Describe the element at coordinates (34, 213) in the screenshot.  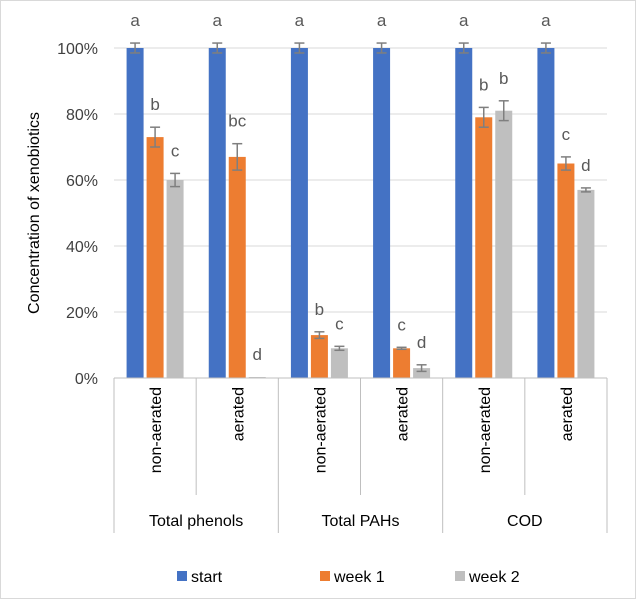
I see `y-axis-title: Concentration of xenobiotics` at that location.